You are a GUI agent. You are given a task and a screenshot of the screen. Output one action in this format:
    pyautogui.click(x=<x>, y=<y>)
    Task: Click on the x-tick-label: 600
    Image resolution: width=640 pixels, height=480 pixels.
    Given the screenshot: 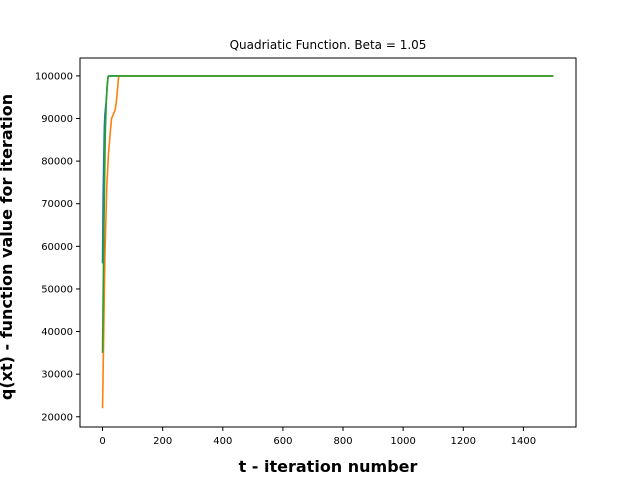 What is the action you would take?
    pyautogui.click(x=282, y=441)
    